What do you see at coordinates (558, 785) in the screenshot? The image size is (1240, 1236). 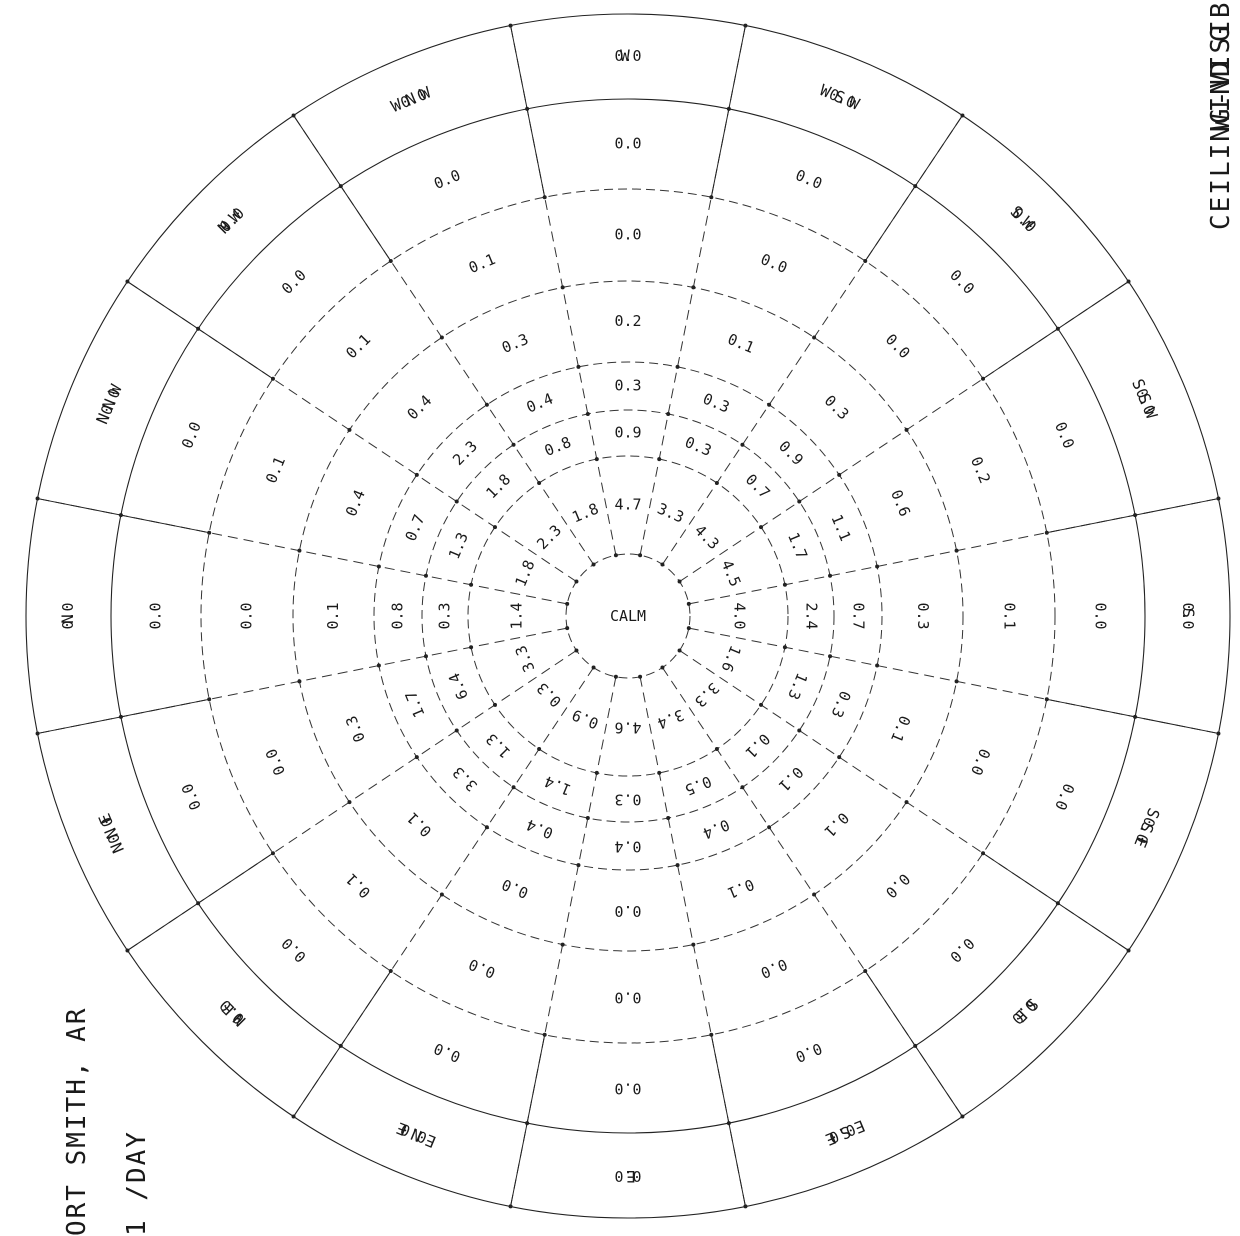 I see `value-ENE-ring-2: 1.4` at bounding box center [558, 785].